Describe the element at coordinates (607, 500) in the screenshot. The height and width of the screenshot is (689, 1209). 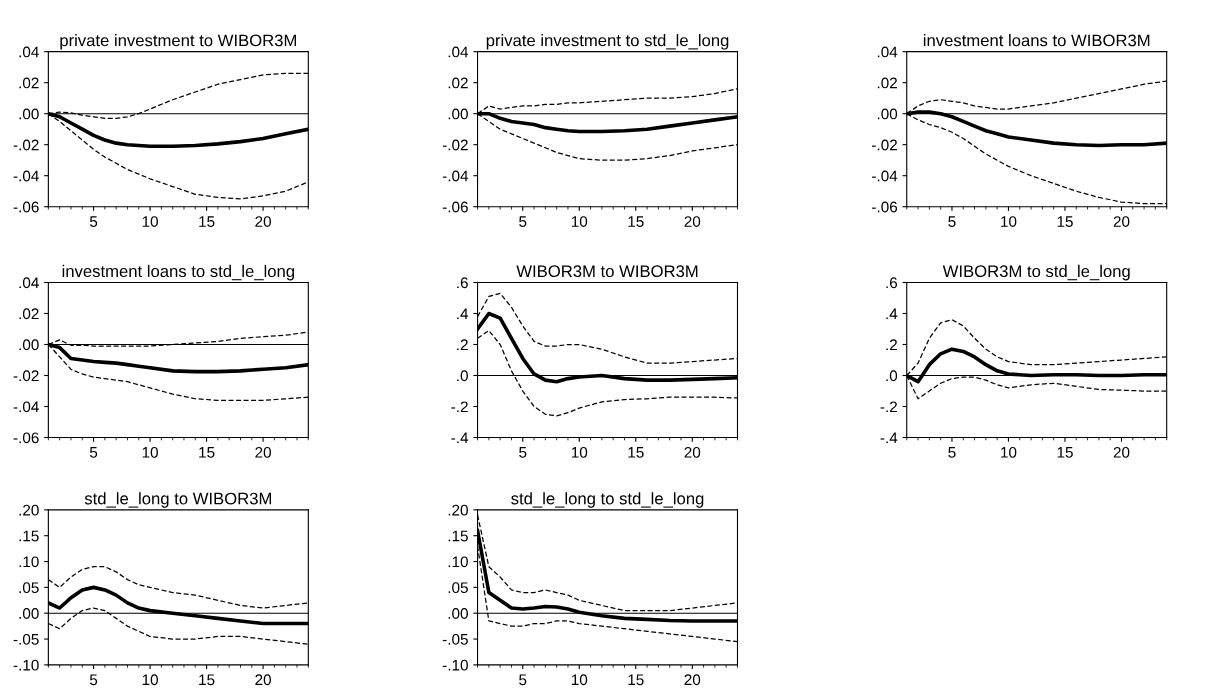
I see `chart-title: std_le_long to std_le_long` at that location.